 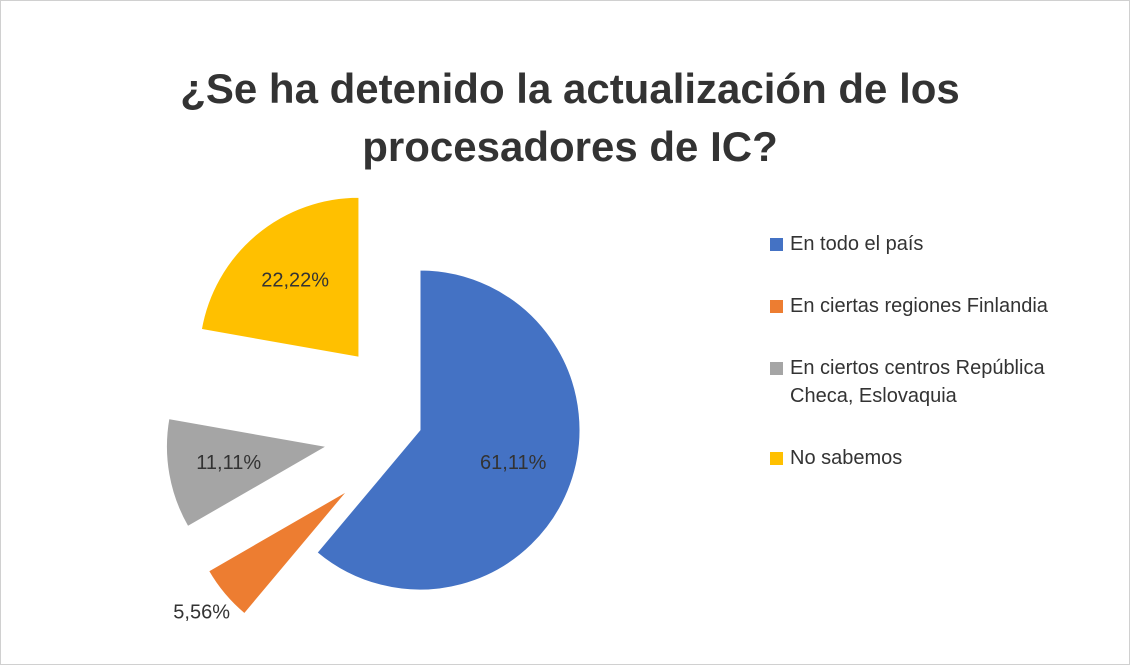 I want to click on legend-label: En ciertas regiones Finlandia, so click(x=919, y=306).